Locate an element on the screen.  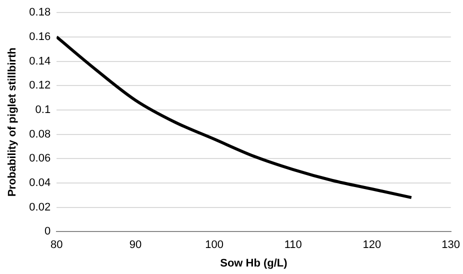
x-axis-title: Sow Hb (g/L) is located at coordinates (254, 263).